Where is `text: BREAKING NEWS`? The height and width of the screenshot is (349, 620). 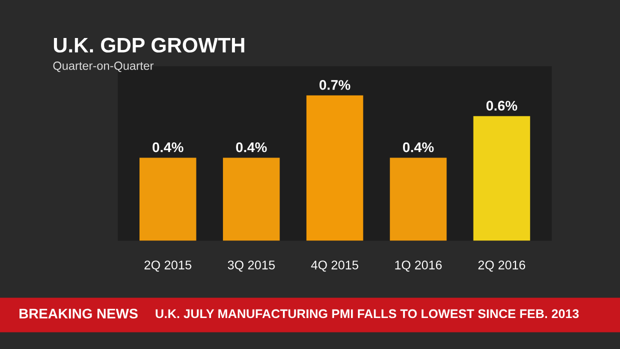 text: BREAKING NEWS is located at coordinates (79, 313).